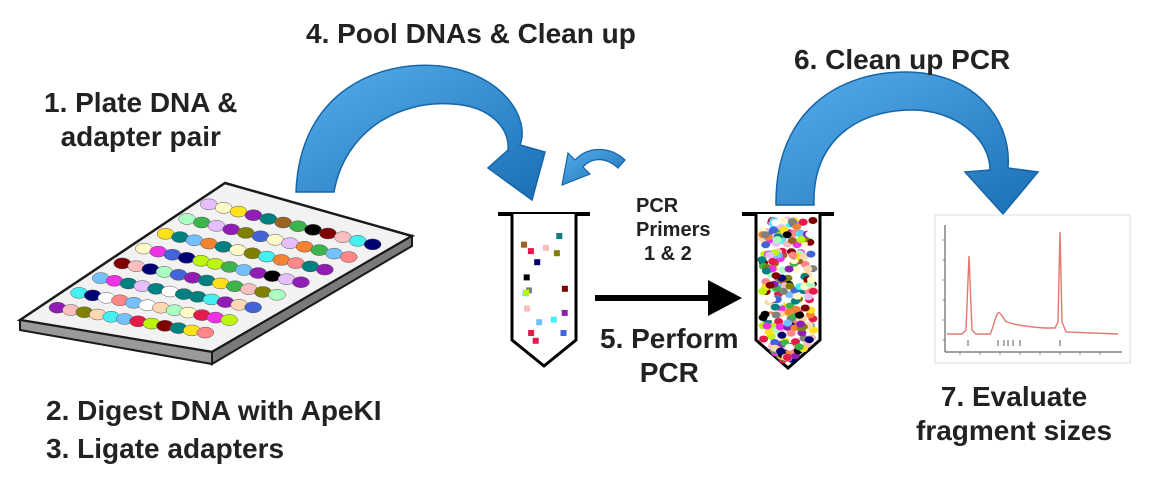  Describe the element at coordinates (214, 410) in the screenshot. I see `step-2-label: 2. Digest DNA with ApeKI` at that location.